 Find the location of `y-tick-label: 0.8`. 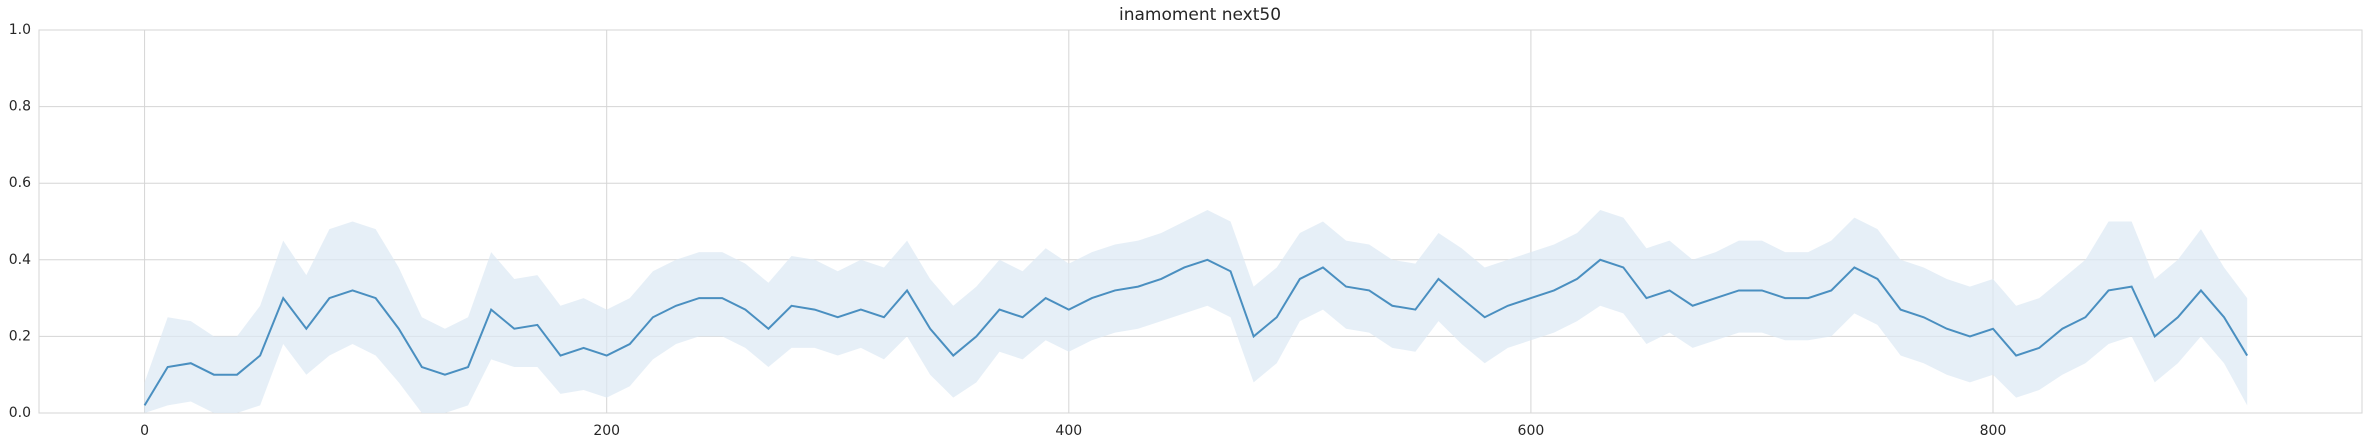

y-tick-label: 0.8 is located at coordinates (20, 107).